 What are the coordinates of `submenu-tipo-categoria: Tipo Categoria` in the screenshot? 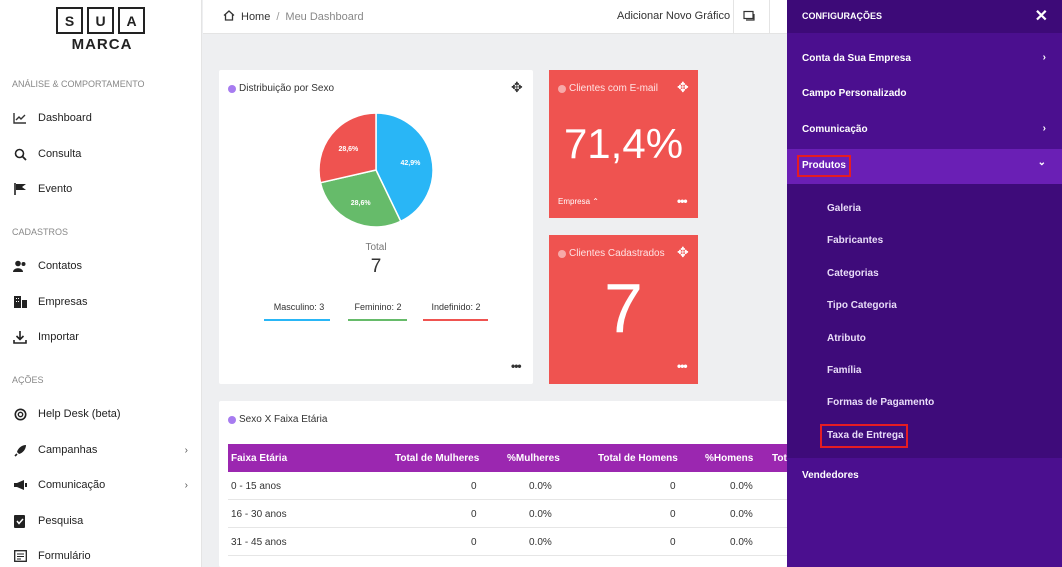 It's located at (862, 305).